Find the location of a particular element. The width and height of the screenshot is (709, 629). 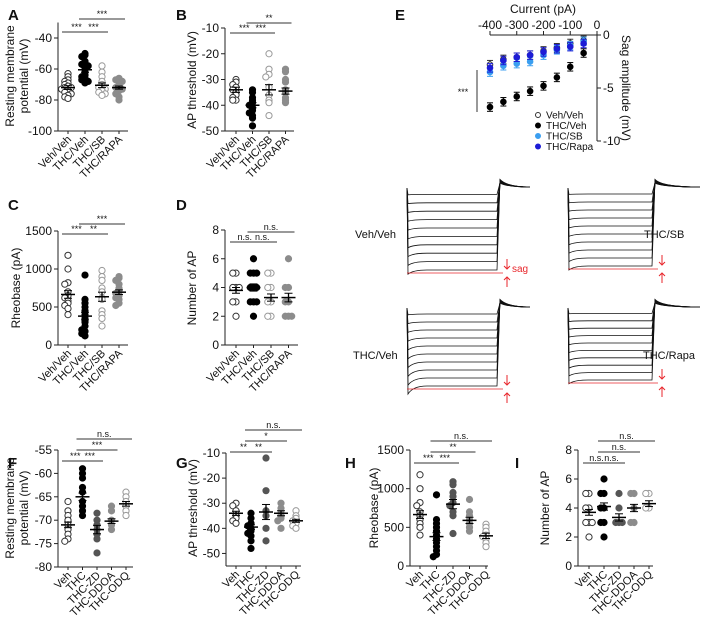

y-tick-label: 1000 is located at coordinates (38, 269).